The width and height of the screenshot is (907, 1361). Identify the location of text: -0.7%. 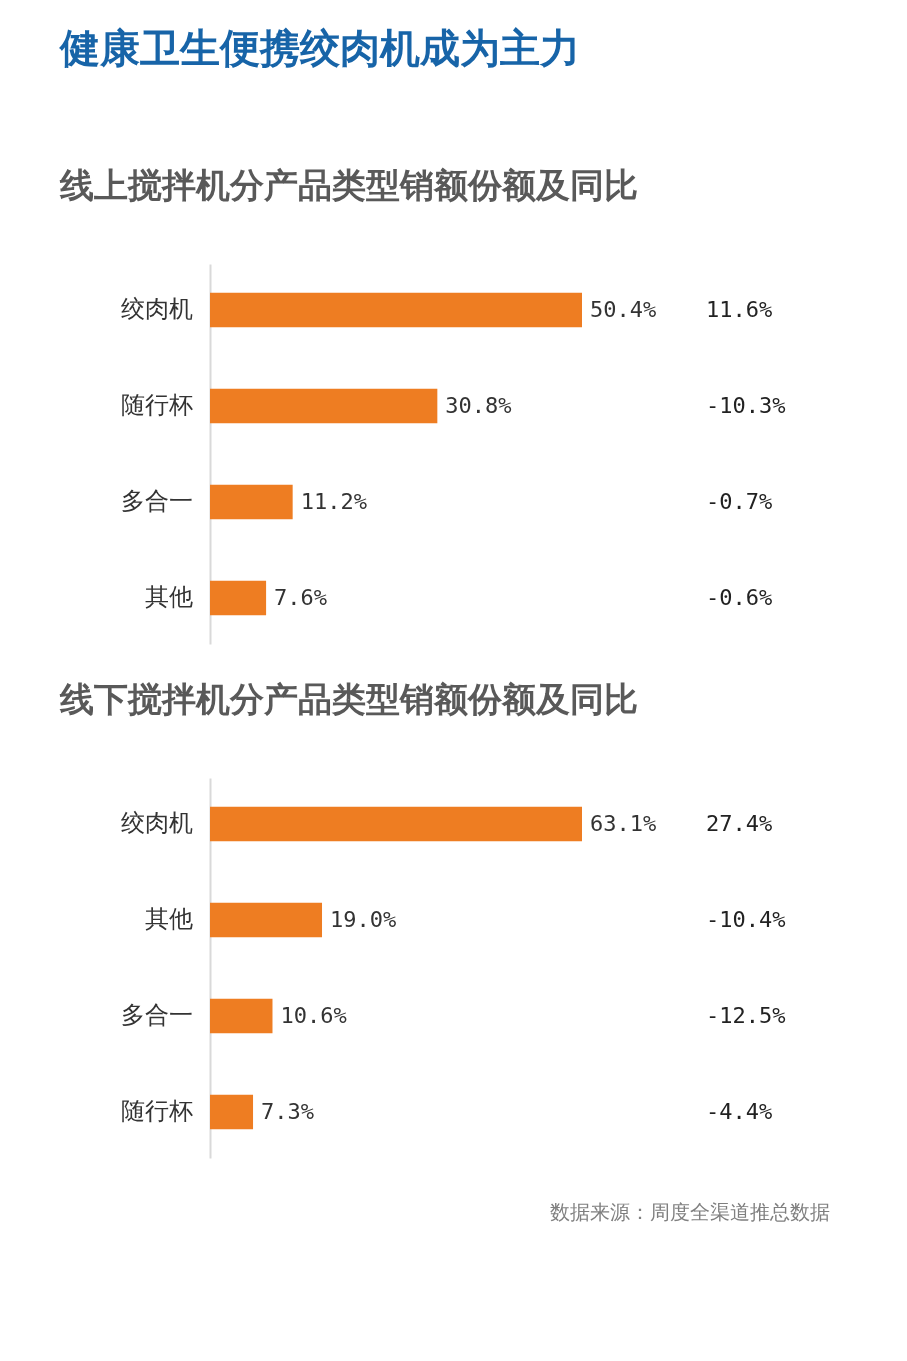
(739, 501).